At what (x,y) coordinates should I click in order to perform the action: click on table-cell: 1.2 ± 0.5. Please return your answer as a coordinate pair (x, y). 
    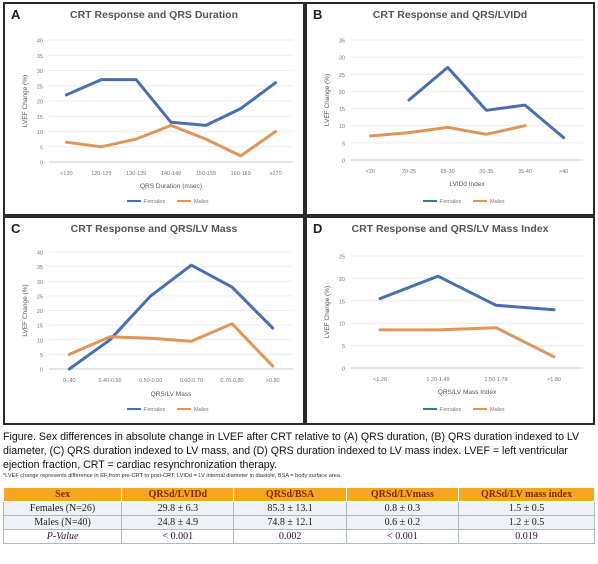
    Looking at the image, I should click on (526, 522).